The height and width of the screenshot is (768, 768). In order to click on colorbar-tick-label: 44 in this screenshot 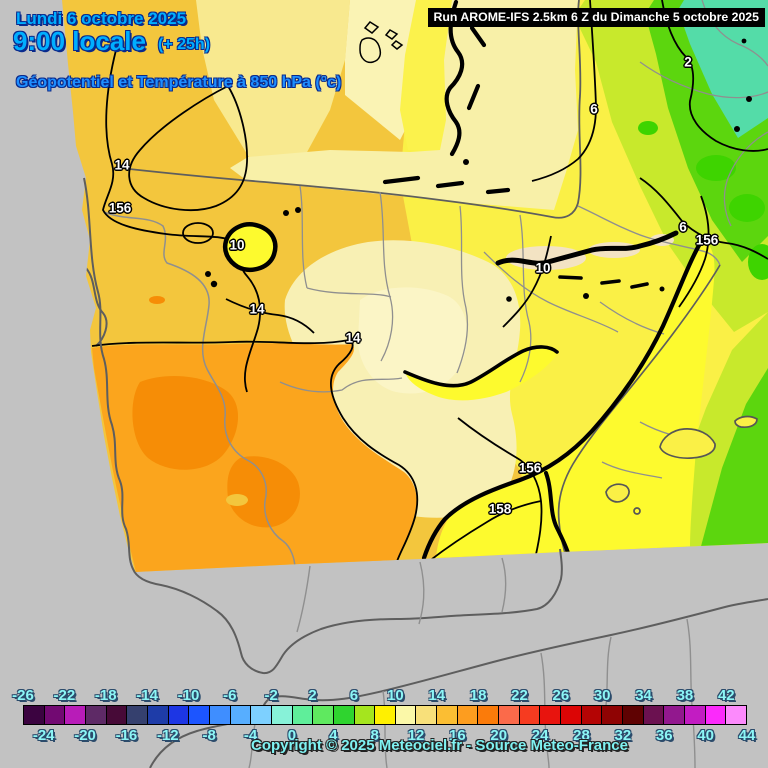, I will do `click(747, 735)`.